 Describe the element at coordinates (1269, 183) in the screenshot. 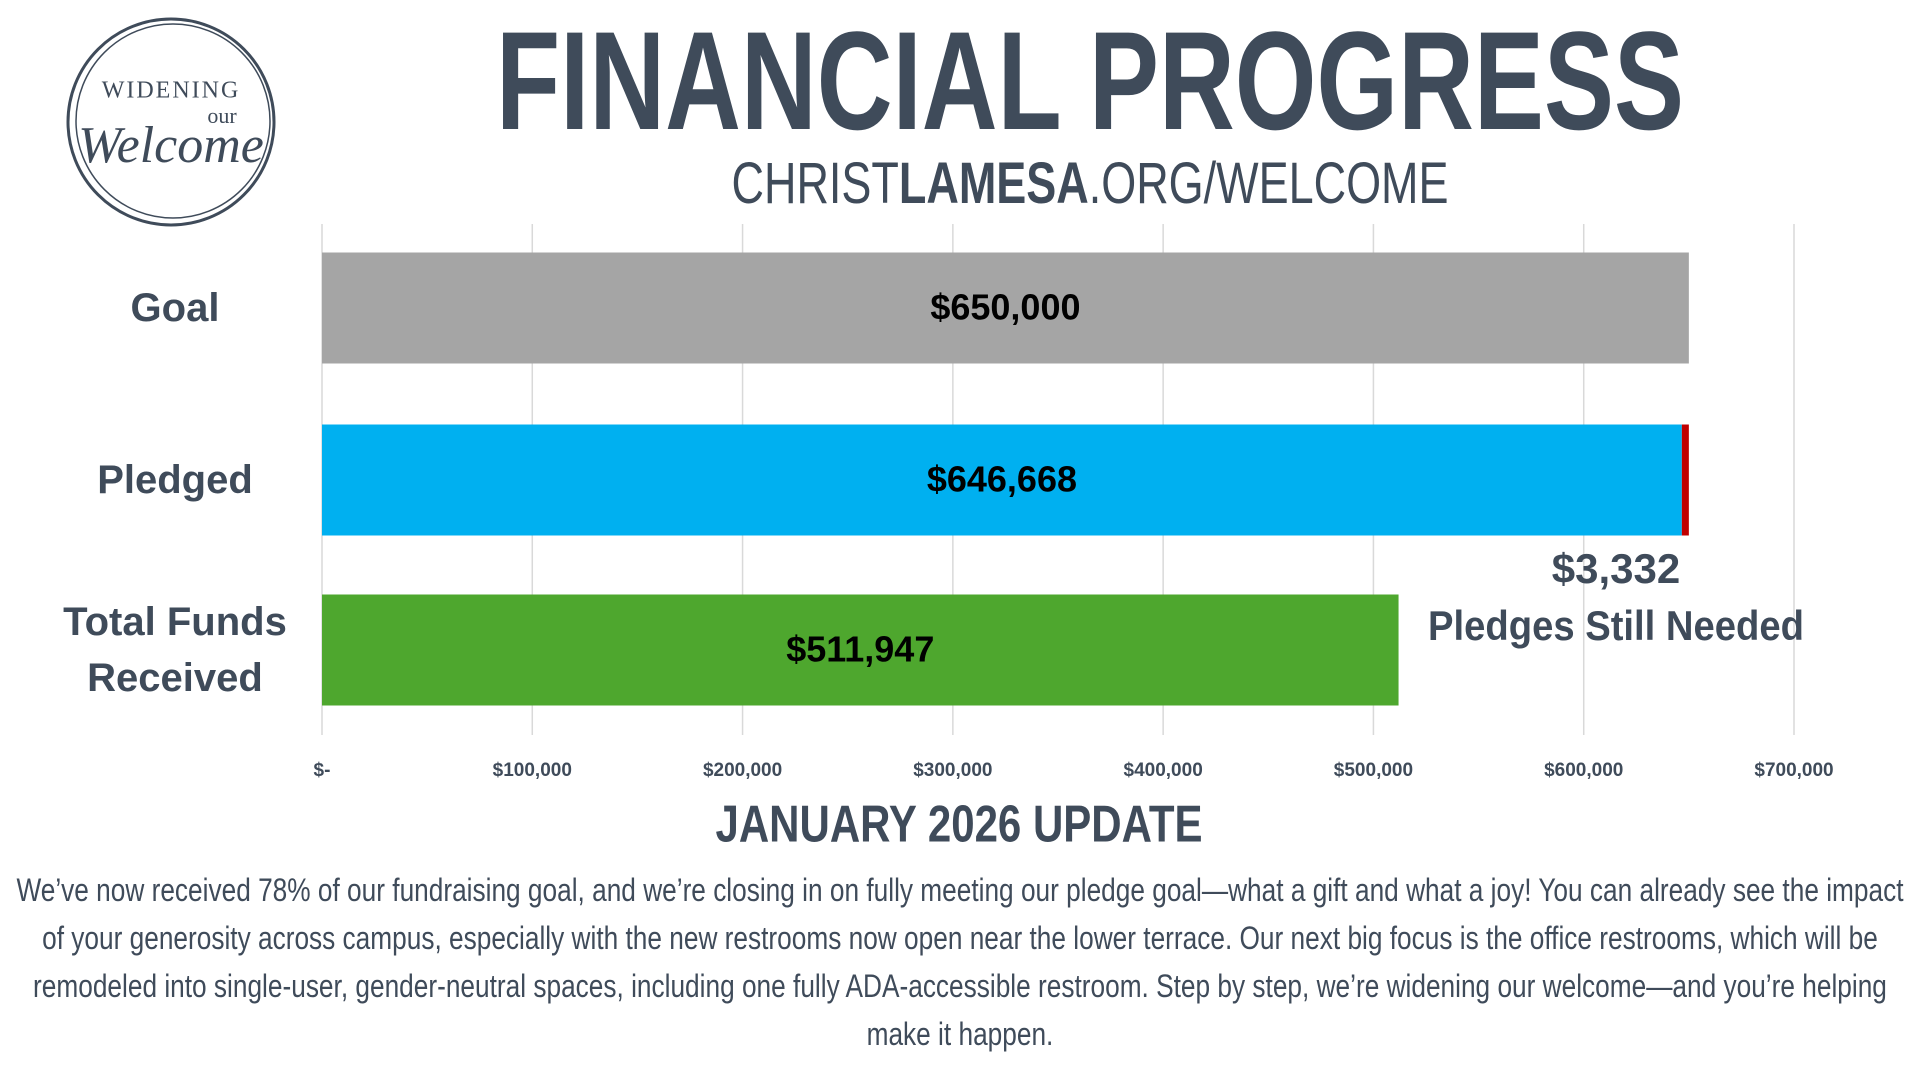

I see `subtitle-part: .ORG/WELCOME` at that location.